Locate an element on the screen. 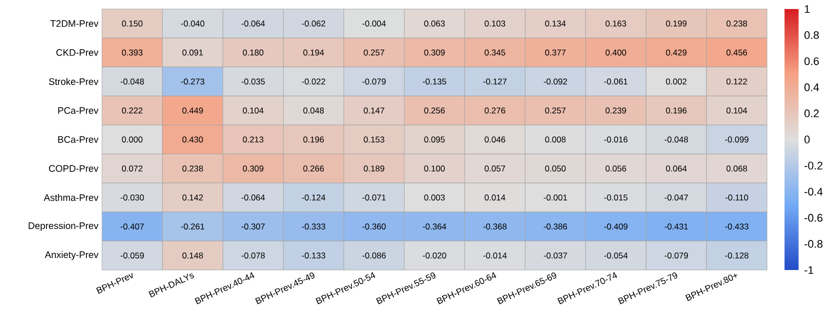 This screenshot has height=335, width=837. color-bar-label: 0.2 is located at coordinates (811, 114).